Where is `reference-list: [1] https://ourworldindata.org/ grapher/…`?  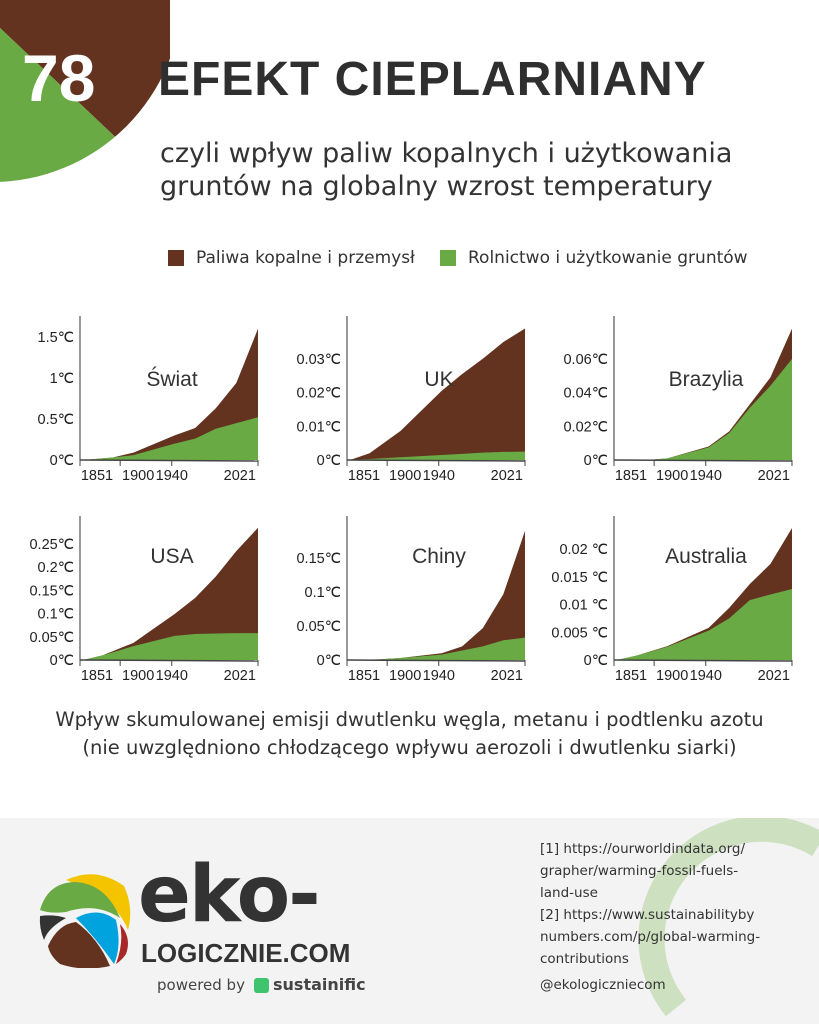
reference-list: [1] https://ourworldindata.org/ grapher/… is located at coordinates (650, 917).